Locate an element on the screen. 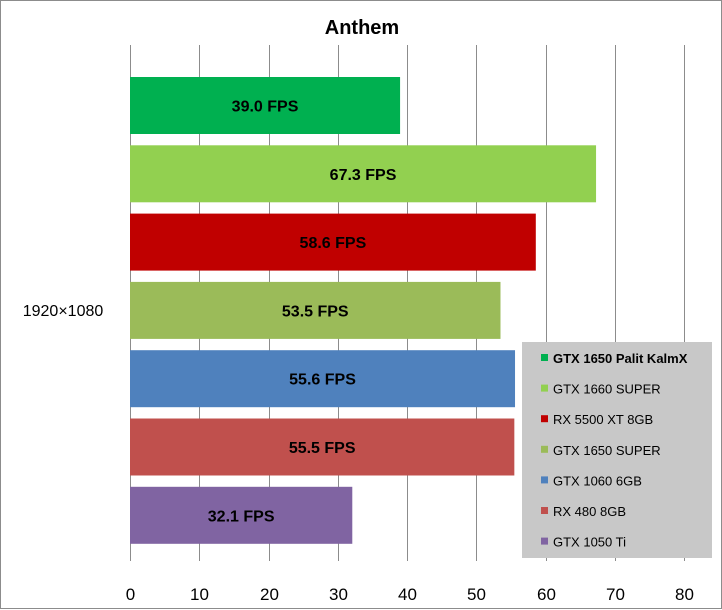  x-tick-label: 0 is located at coordinates (130, 594).